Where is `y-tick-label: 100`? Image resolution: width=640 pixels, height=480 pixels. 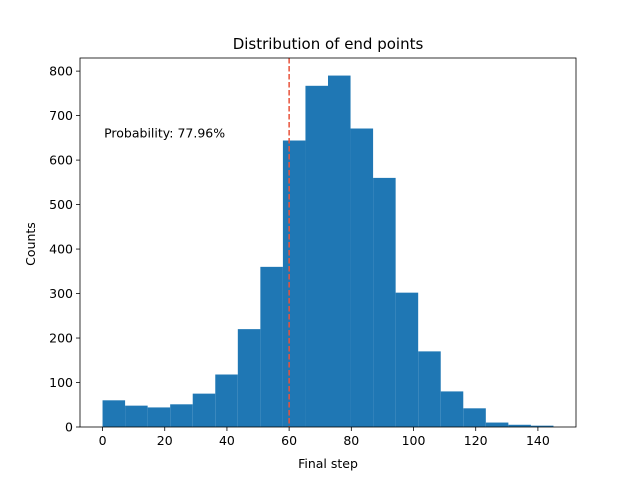
y-tick-label: 100 is located at coordinates (61, 382).